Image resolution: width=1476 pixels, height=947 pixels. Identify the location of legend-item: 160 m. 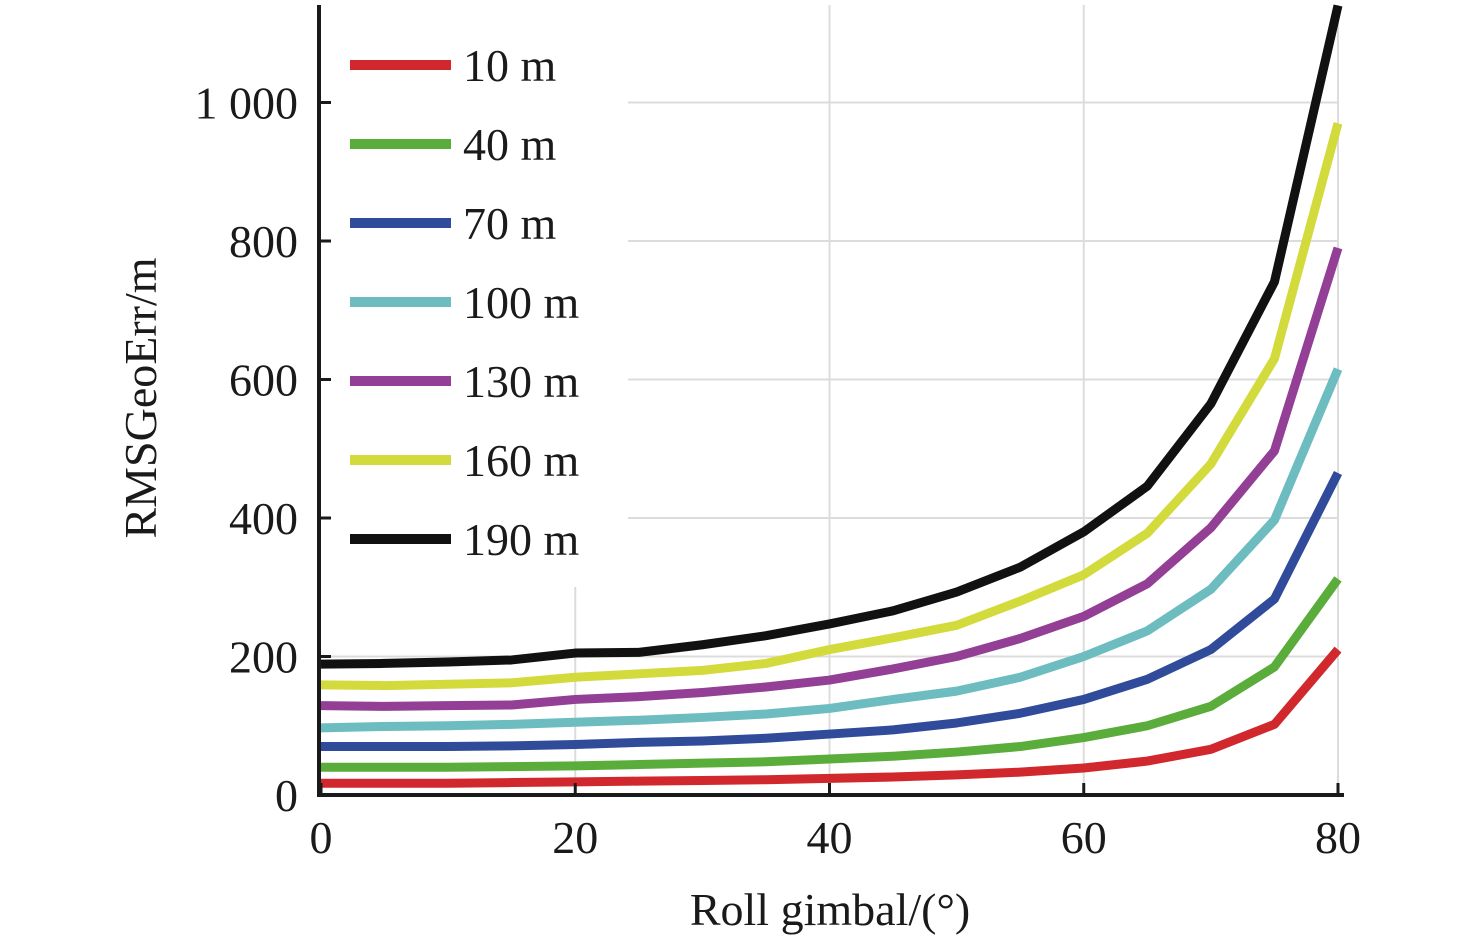
(465, 460).